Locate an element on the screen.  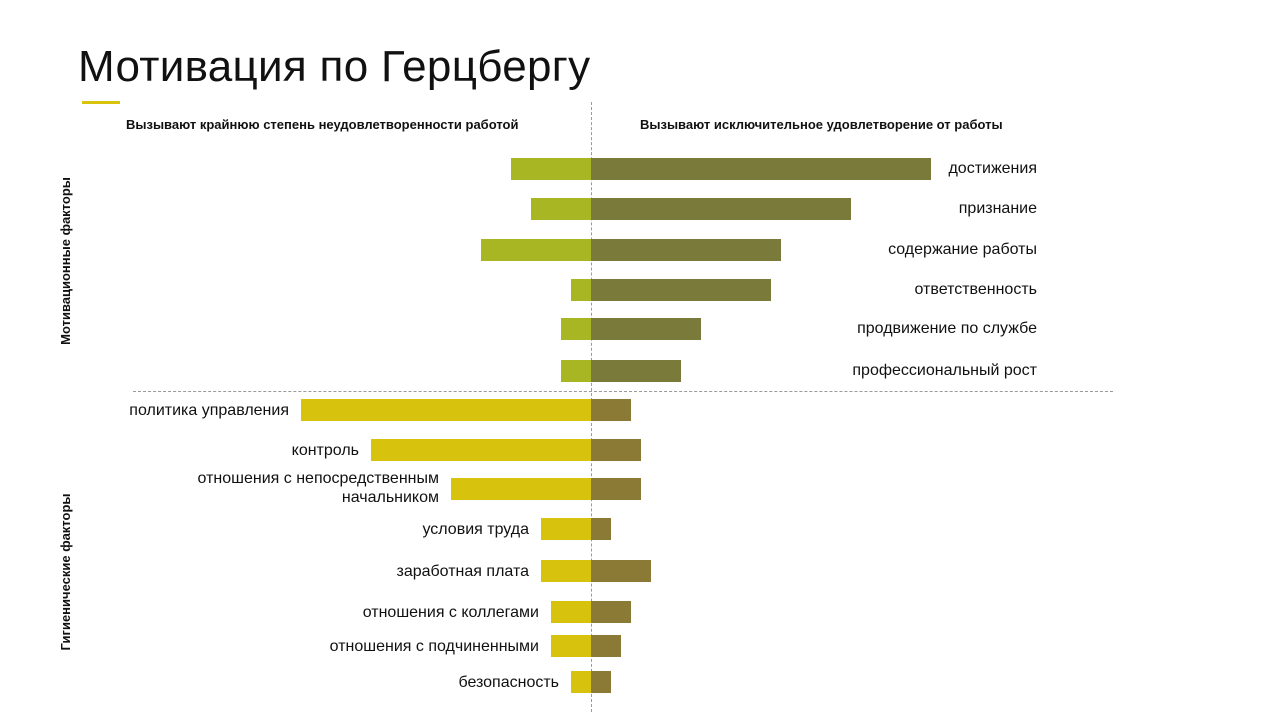
group-separator-line is located at coordinates (623, 391).